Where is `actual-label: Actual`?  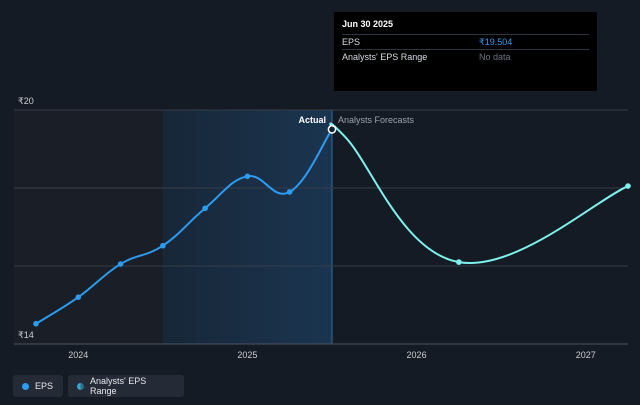 actual-label: Actual is located at coordinates (312, 120).